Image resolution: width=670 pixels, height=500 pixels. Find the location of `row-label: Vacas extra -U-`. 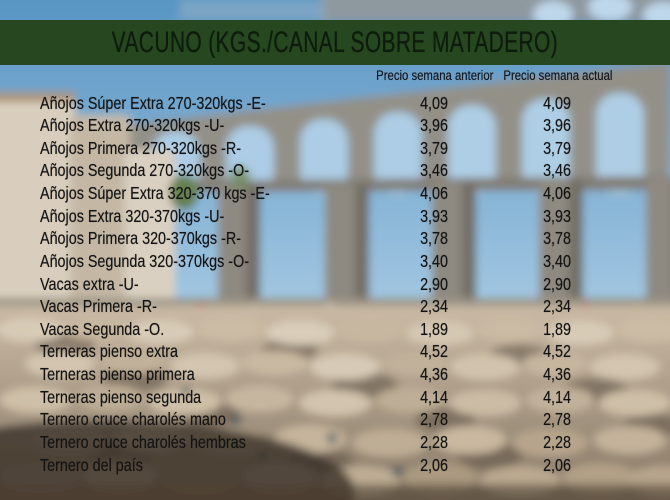

row-label: Vacas extra -U- is located at coordinates (89, 283).